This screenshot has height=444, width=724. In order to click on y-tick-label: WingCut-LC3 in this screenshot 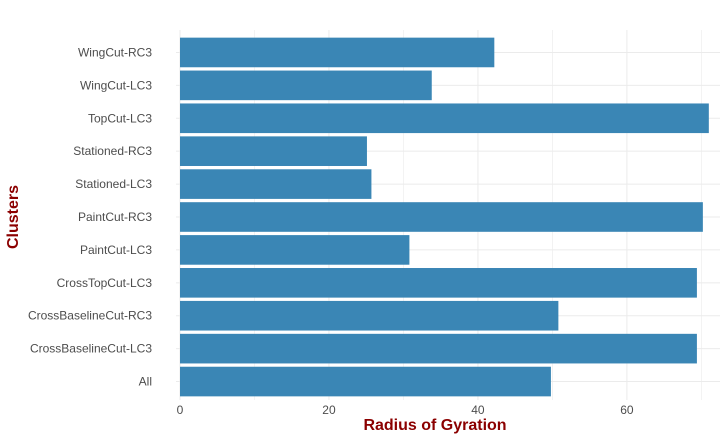, I will do `click(116, 85)`.